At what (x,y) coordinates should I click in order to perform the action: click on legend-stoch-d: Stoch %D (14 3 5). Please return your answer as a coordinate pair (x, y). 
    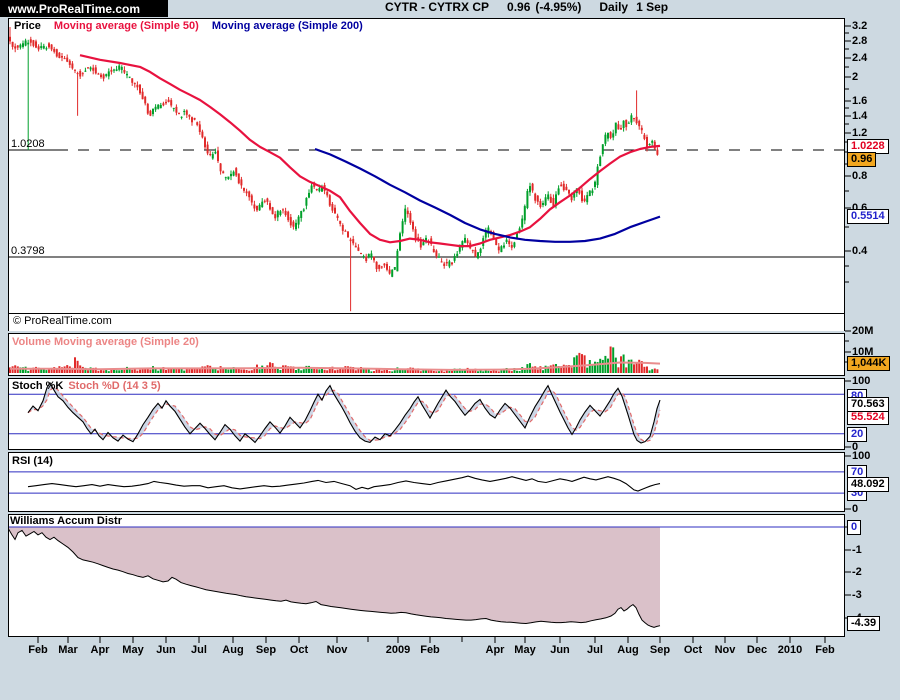
    Looking at the image, I should click on (114, 386).